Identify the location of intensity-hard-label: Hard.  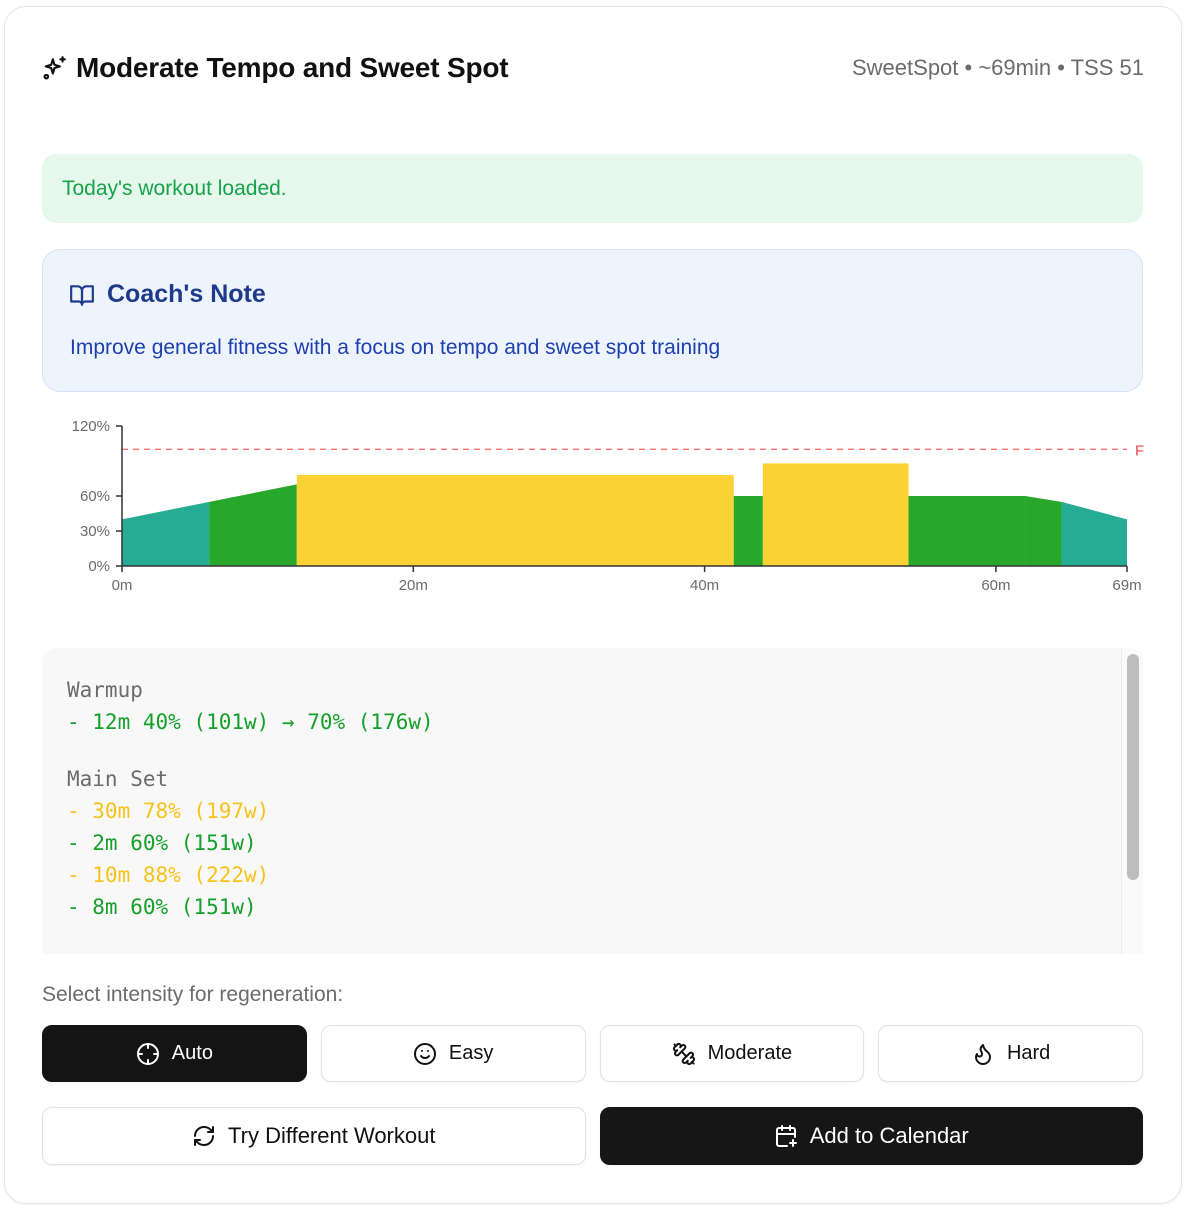
(1028, 1053).